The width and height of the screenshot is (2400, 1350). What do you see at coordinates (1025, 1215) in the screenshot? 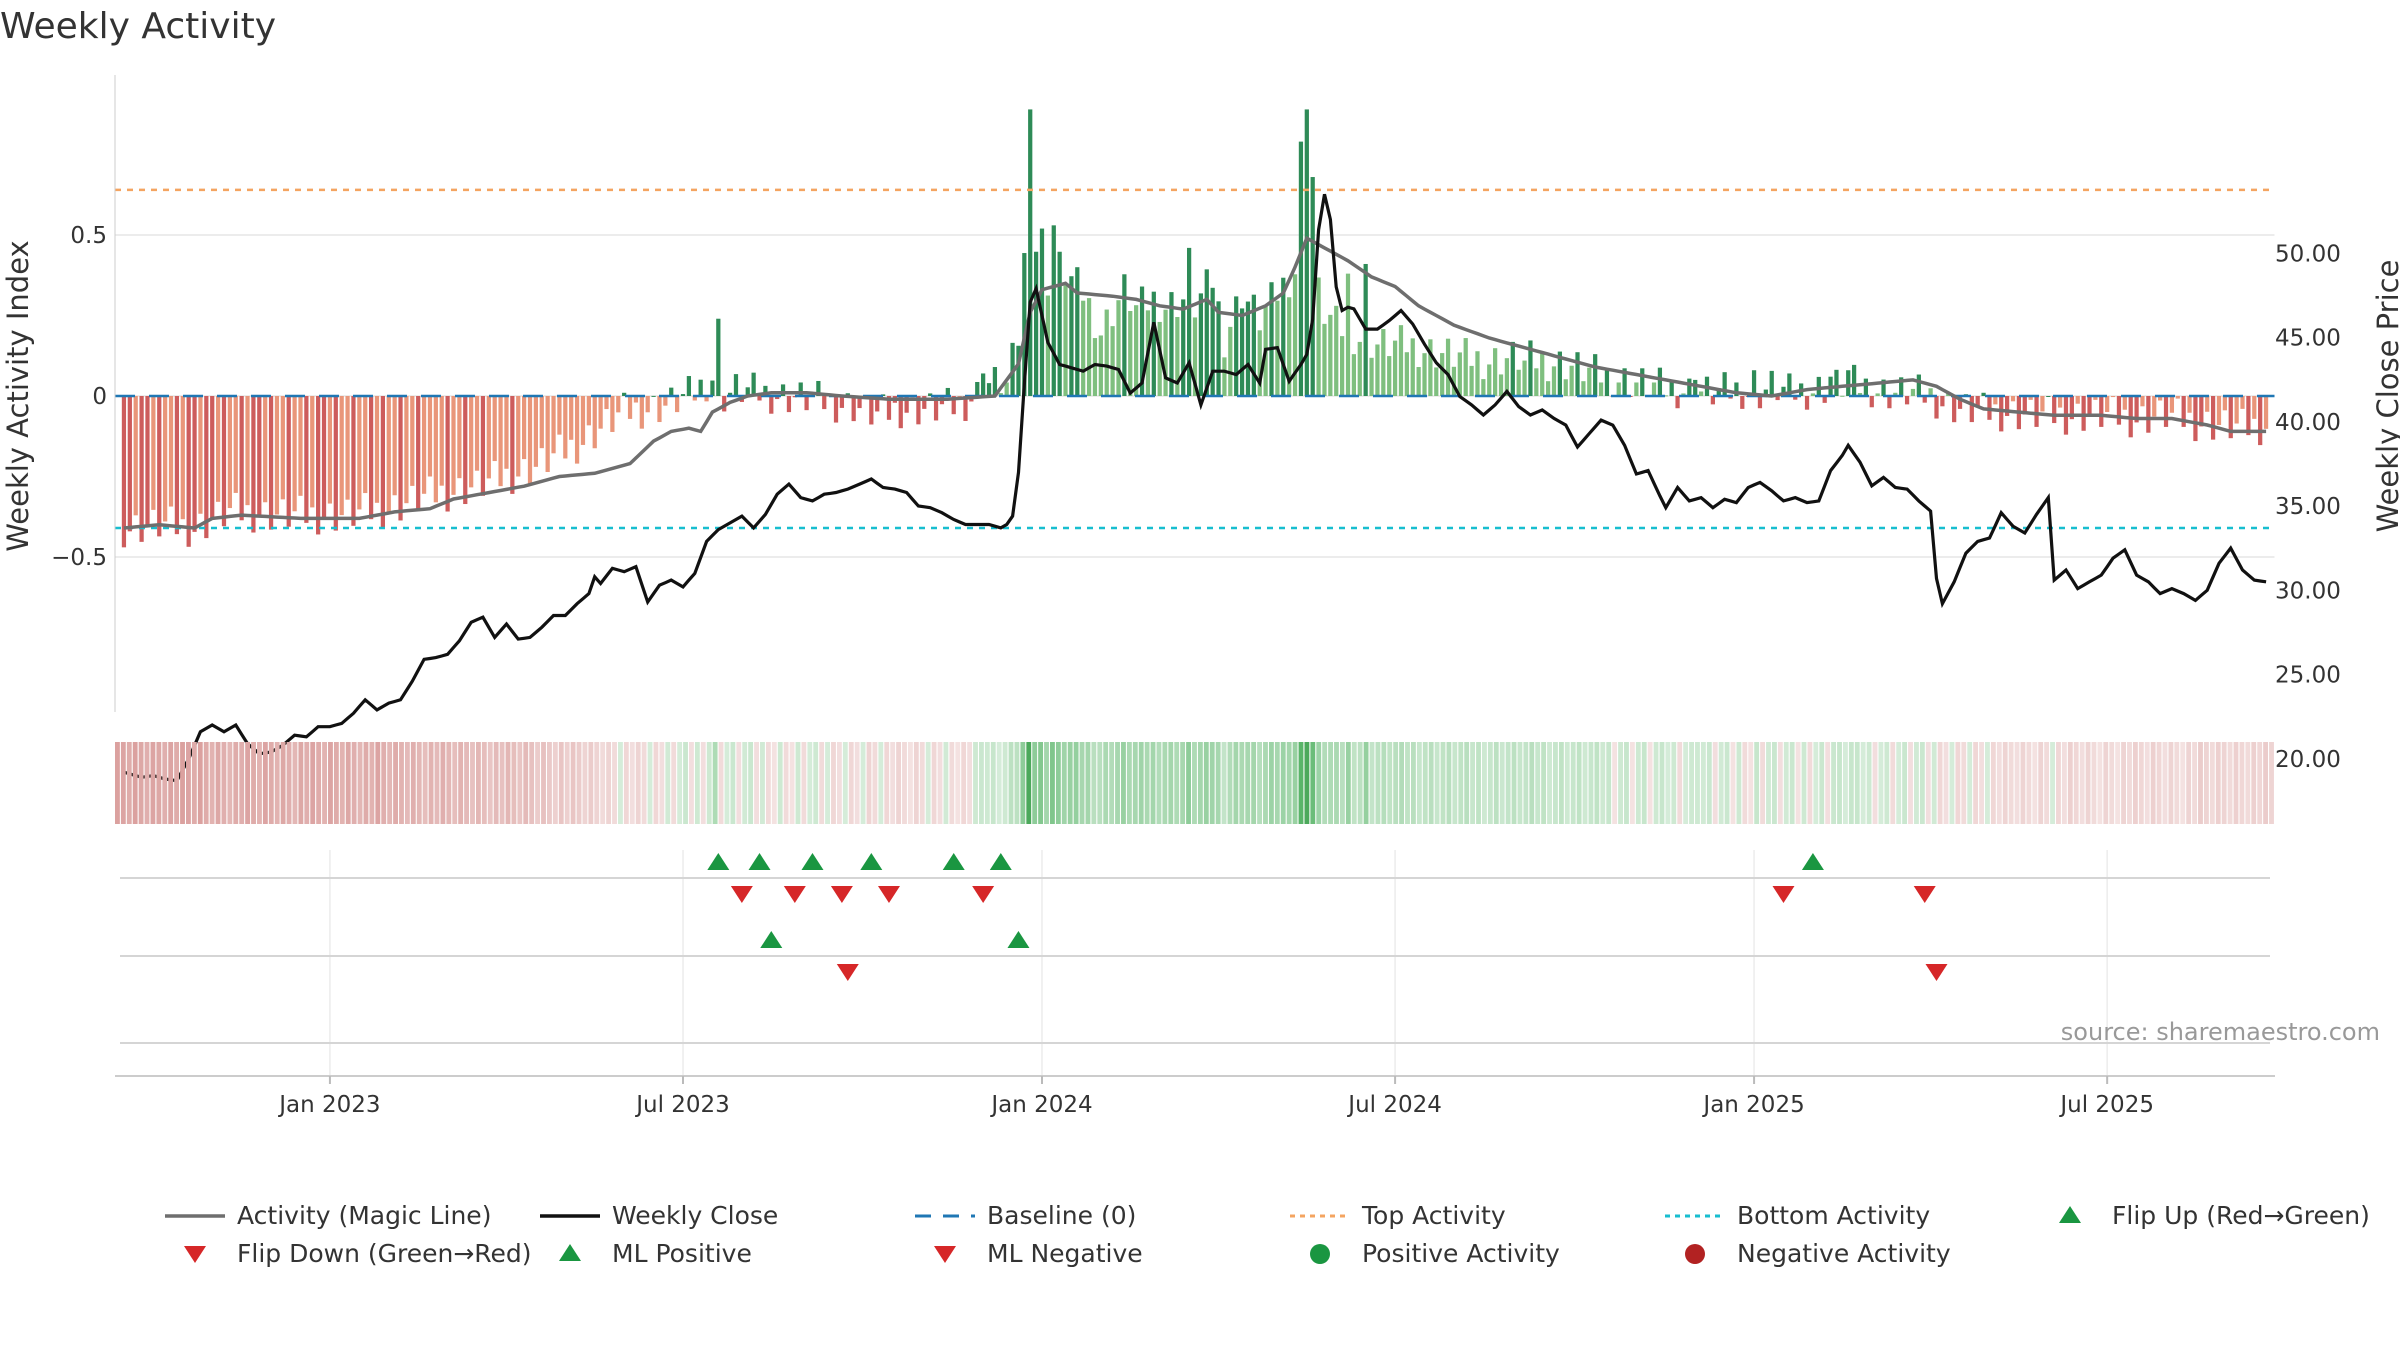
I see `legend-item: Baseline (0)` at bounding box center [1025, 1215].